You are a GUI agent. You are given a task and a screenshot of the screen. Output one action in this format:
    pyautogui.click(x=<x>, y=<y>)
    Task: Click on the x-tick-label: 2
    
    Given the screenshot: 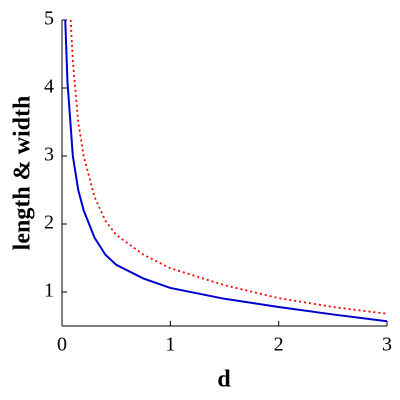 What is the action you would take?
    pyautogui.click(x=279, y=345)
    